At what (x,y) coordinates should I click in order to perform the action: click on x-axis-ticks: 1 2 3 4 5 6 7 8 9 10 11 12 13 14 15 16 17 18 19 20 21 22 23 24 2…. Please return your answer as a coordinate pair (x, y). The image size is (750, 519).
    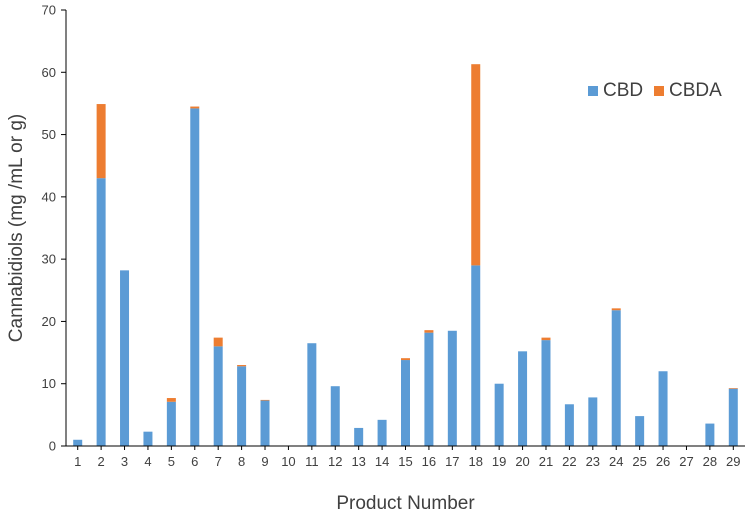
    Looking at the image, I should click on (407, 457).